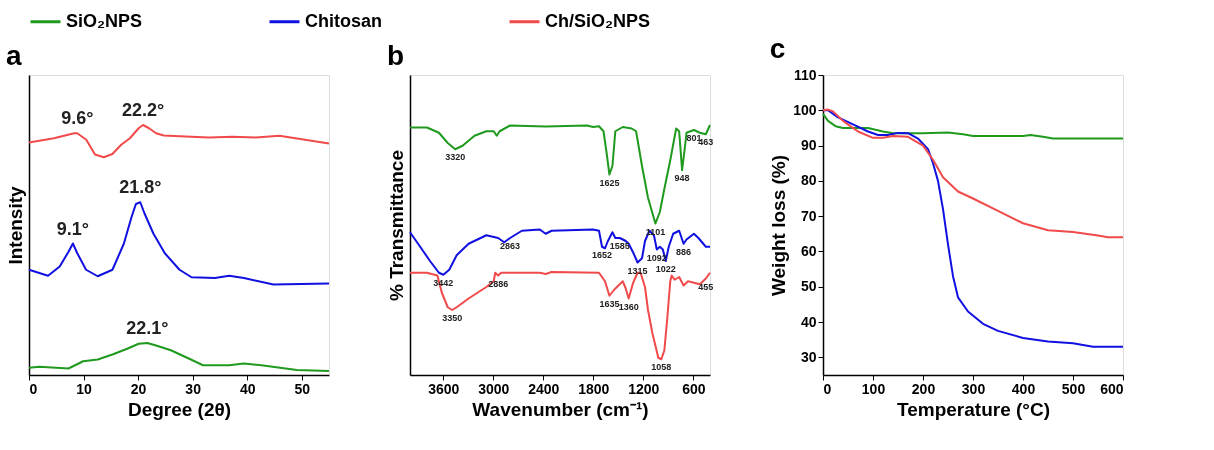 This screenshot has height=450, width=1214. What do you see at coordinates (628, 306) in the screenshot?
I see `annotation: 1360` at bounding box center [628, 306].